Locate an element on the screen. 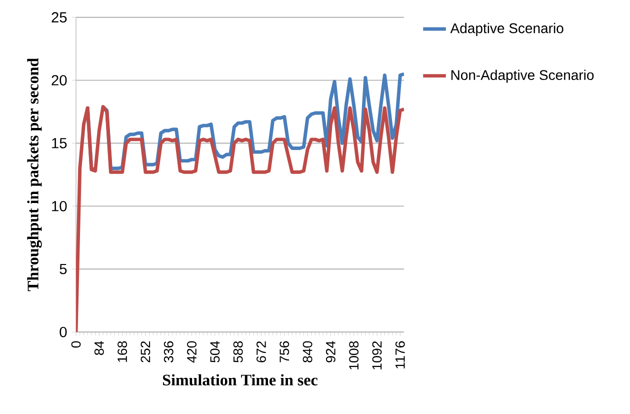 This screenshot has height=414, width=630. x-tick-label: 1176 is located at coordinates (400, 354).